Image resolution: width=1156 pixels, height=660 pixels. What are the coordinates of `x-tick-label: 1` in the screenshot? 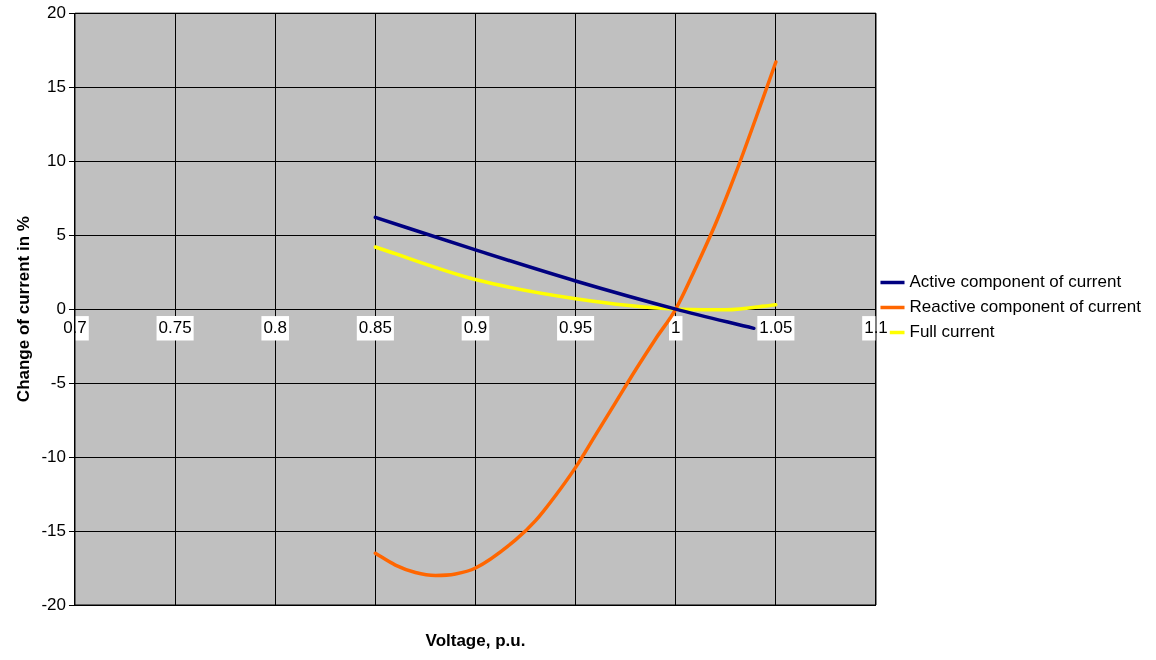 It's located at (676, 327).